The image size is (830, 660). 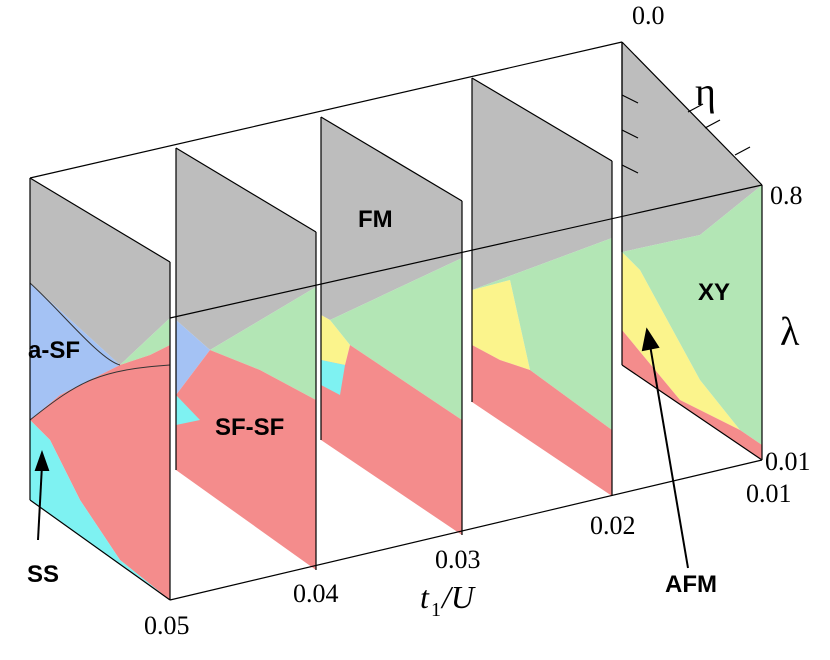 I want to click on ss-arrow-head, so click(x=42, y=460).